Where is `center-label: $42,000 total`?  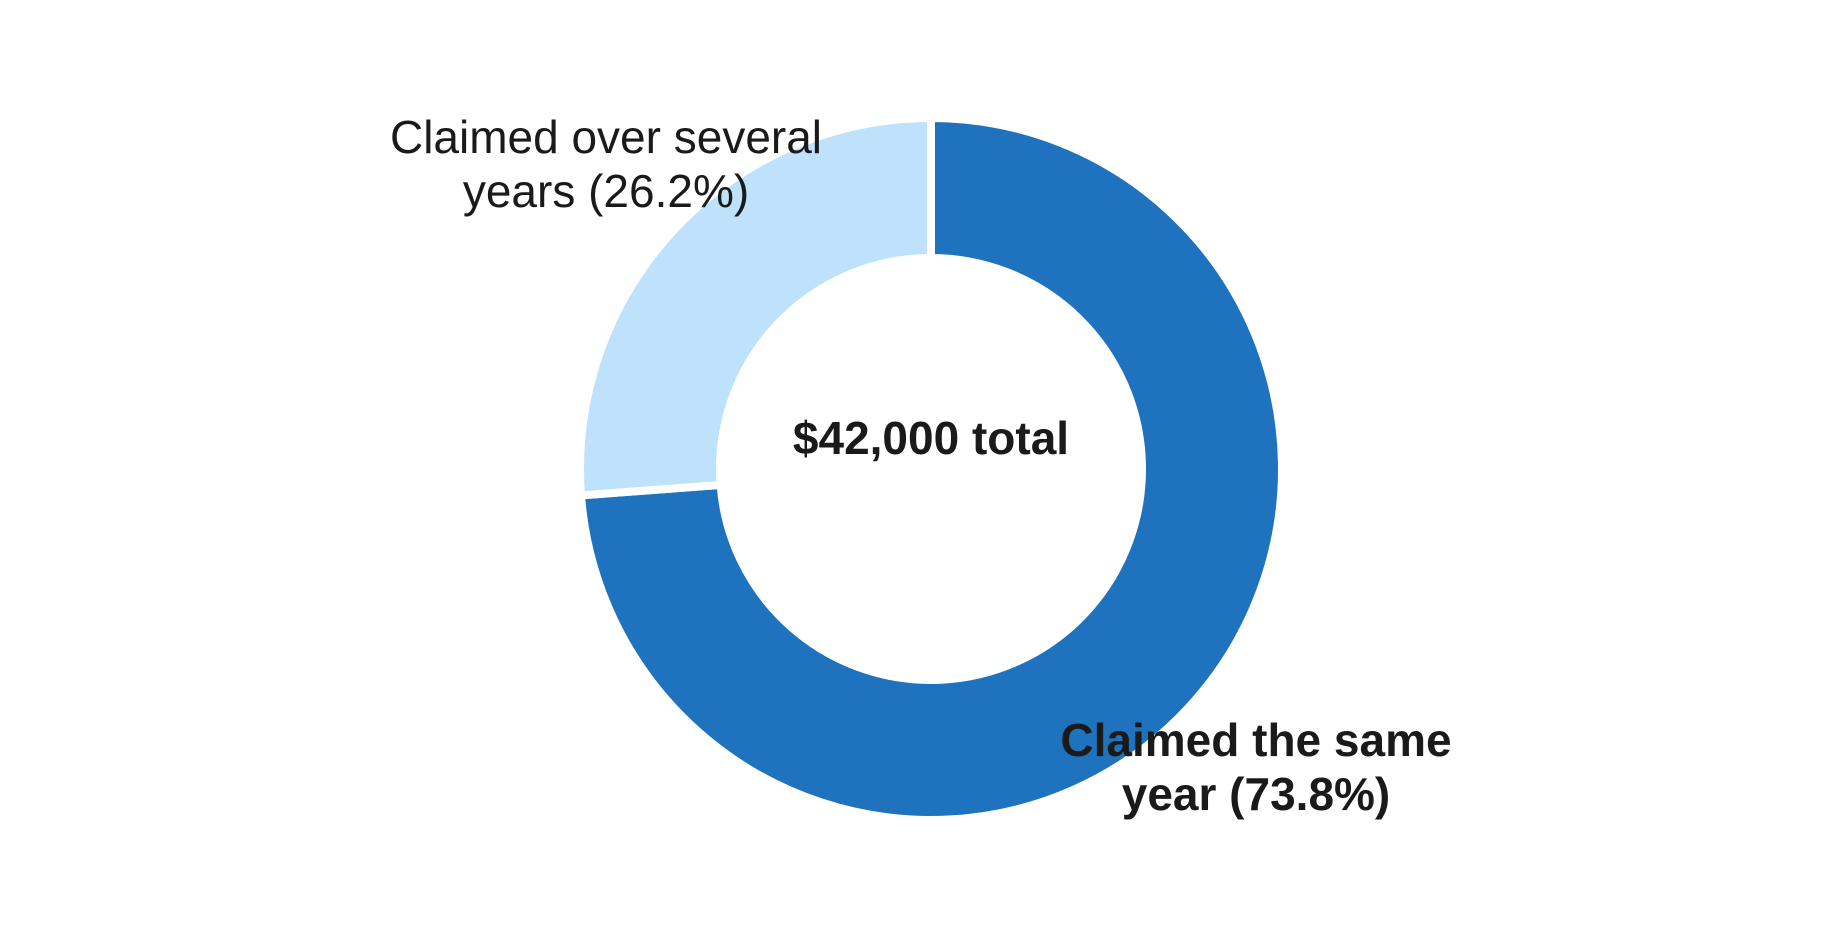 center-label: $42,000 total is located at coordinates (931, 438).